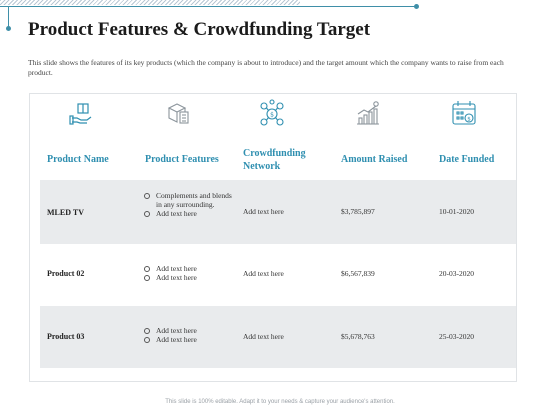 The image size is (560, 420). Describe the element at coordinates (150, 2) in the screenshot. I see `decorative-hatch` at that location.